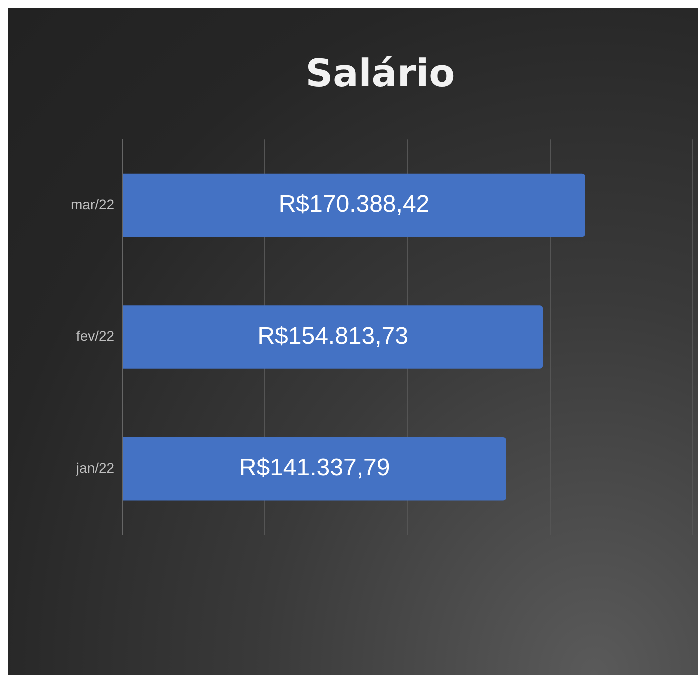  I want to click on data-label: R$170.388,42, so click(354, 204).